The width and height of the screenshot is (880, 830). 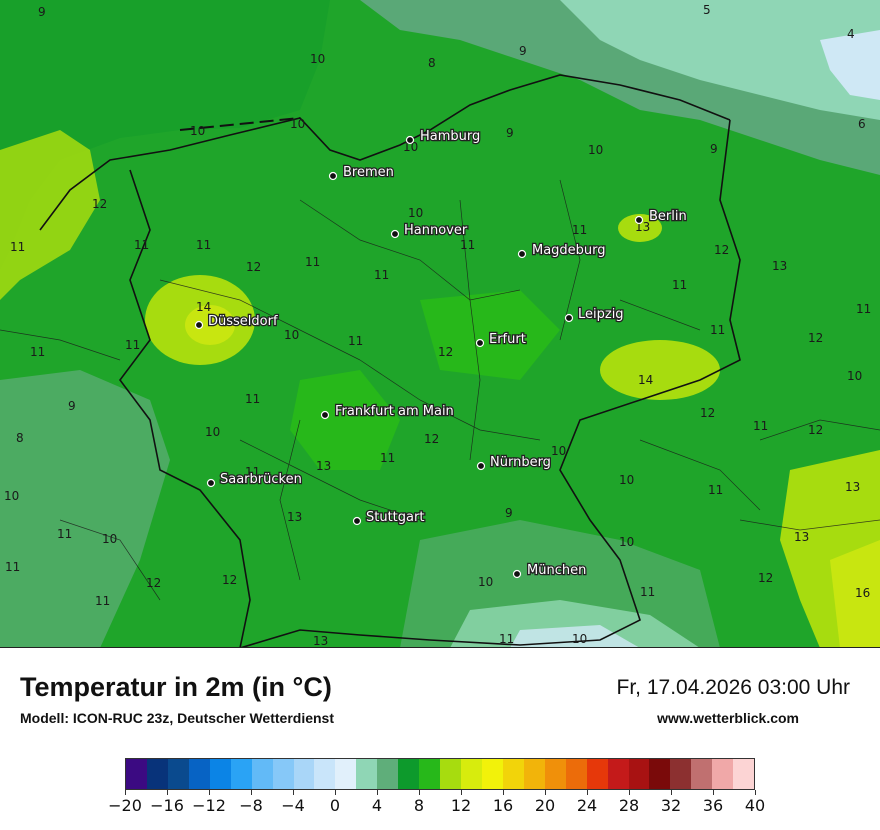 I want to click on colorbar-tick-label: 4, so click(x=377, y=805).